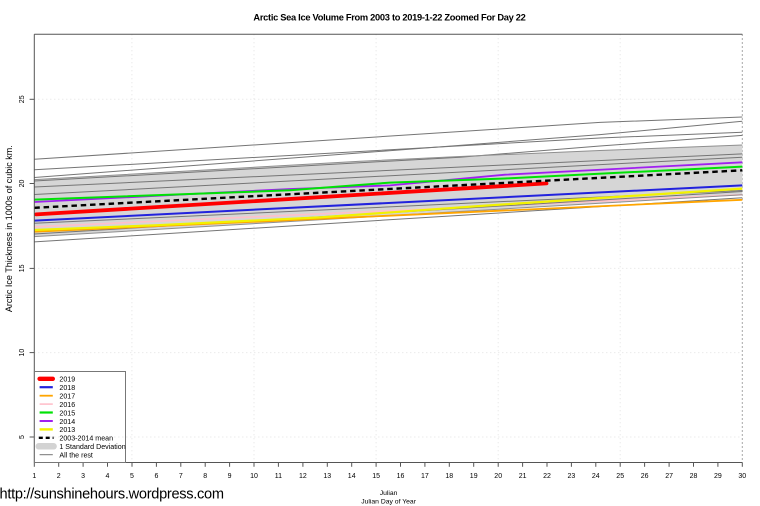 The image size is (760, 506). I want to click on svg-text: 2003-2014 mean, so click(86, 439).